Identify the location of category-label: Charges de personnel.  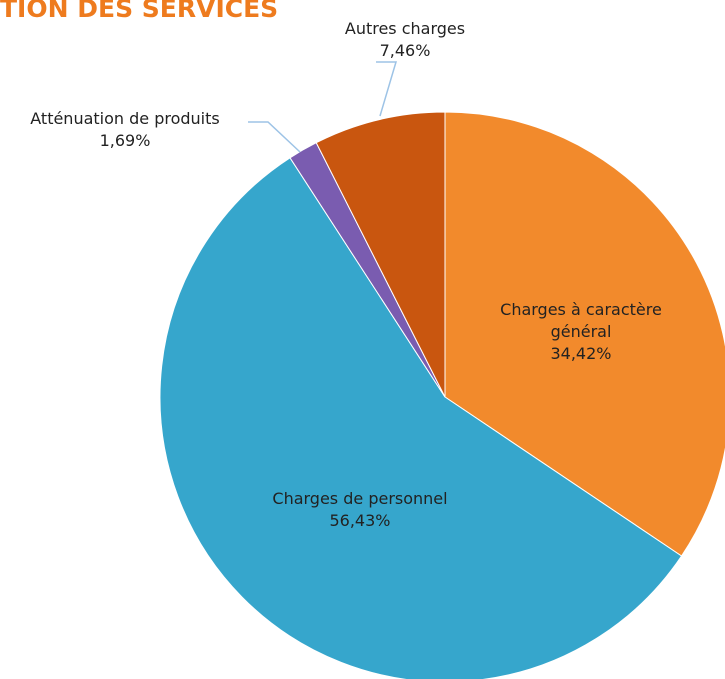
(360, 498).